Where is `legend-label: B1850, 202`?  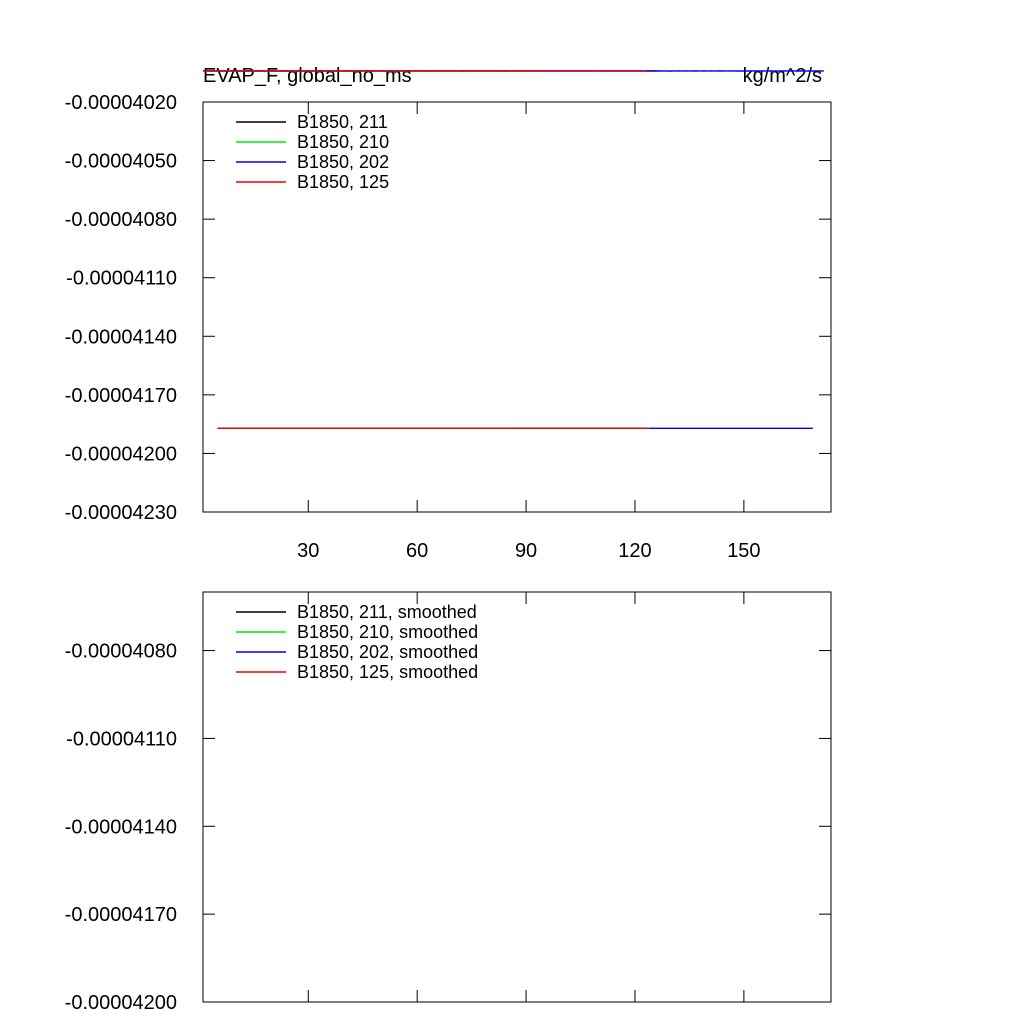
legend-label: B1850, 202 is located at coordinates (343, 162).